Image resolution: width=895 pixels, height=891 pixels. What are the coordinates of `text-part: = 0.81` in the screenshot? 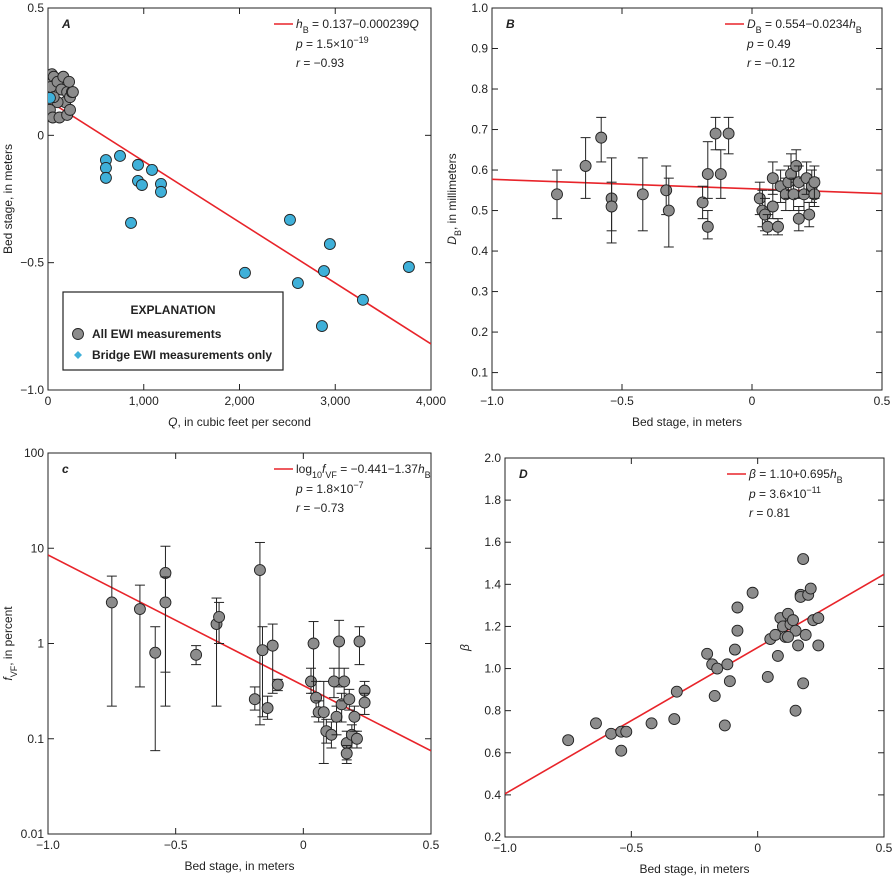 It's located at (771, 513).